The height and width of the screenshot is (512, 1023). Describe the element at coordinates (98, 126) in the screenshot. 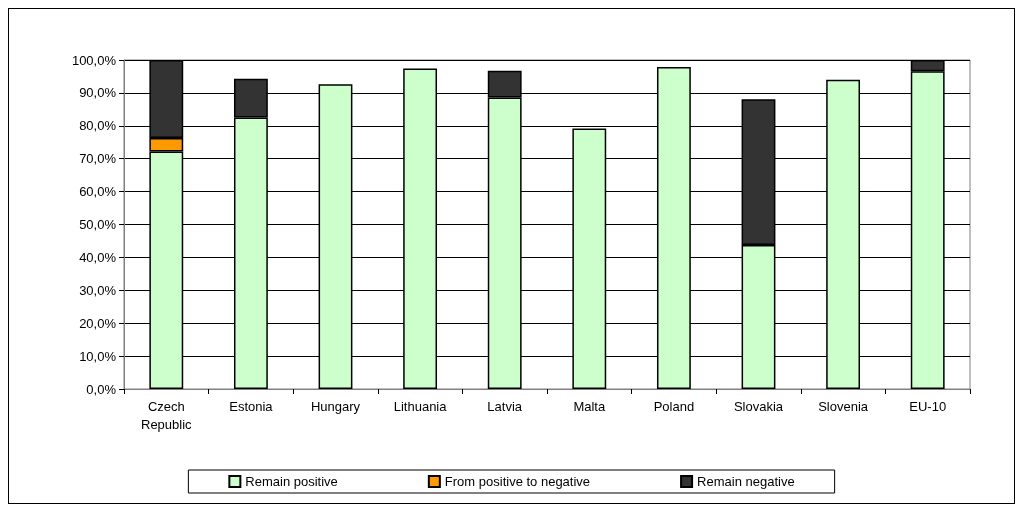

I see `y-tick-label: 80,0%` at that location.